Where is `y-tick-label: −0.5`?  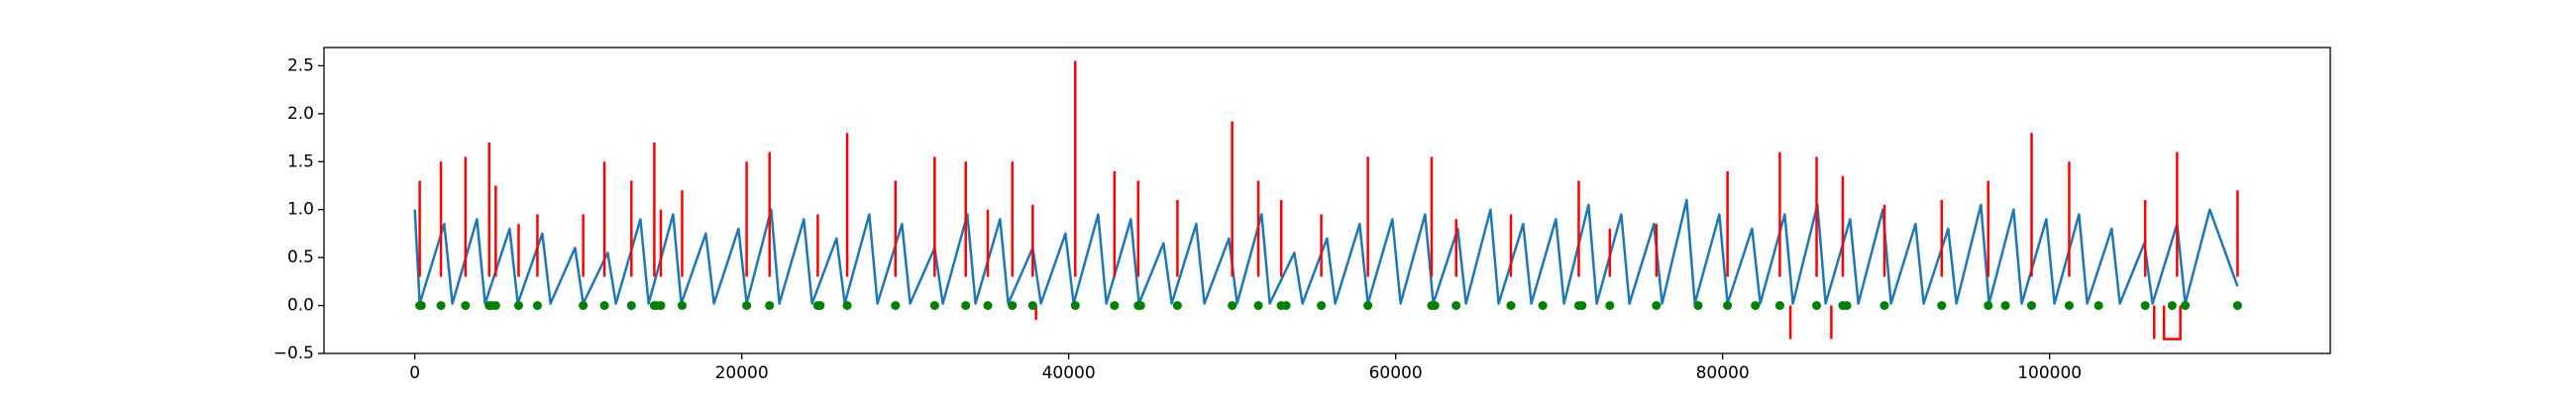
y-tick-label: −0.5 is located at coordinates (294, 353).